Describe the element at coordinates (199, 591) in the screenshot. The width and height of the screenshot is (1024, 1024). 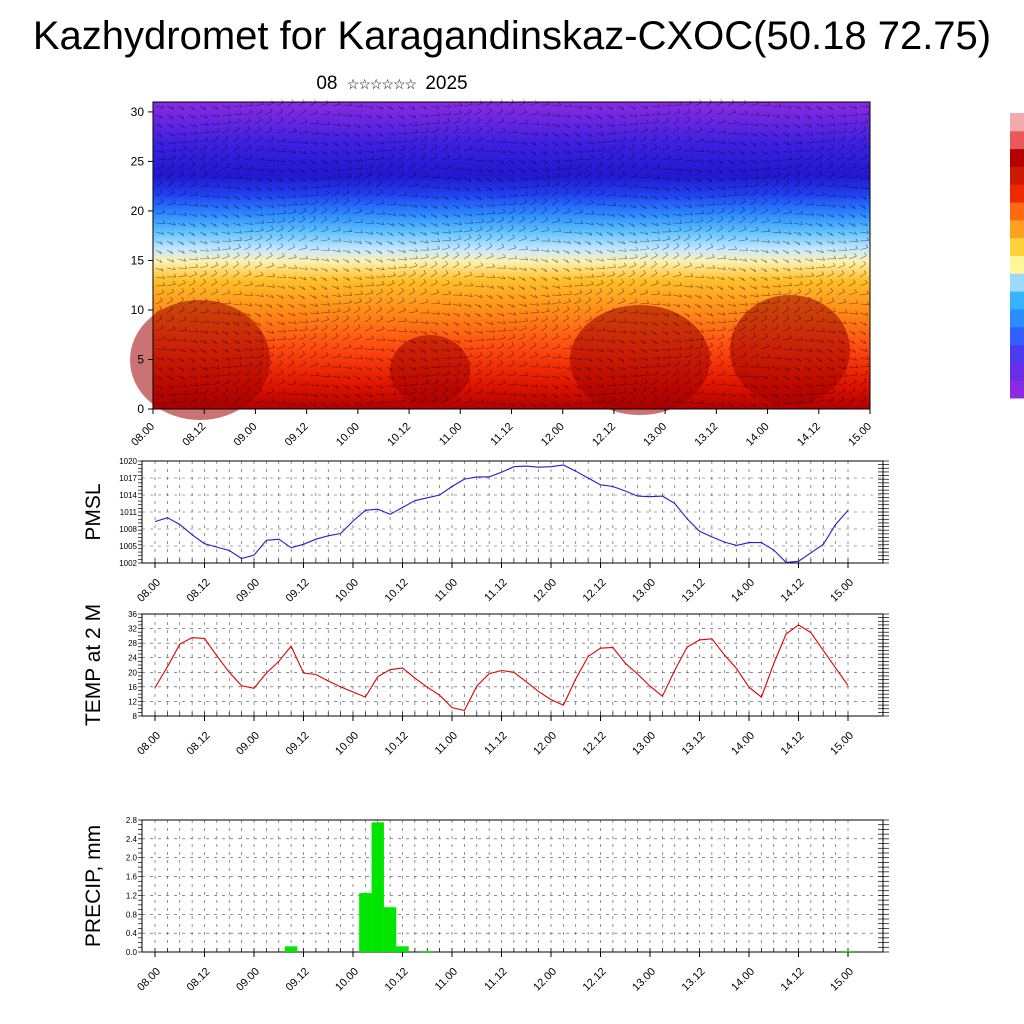
I see `pmsl-panel-x-tick-label: 08.12` at that location.